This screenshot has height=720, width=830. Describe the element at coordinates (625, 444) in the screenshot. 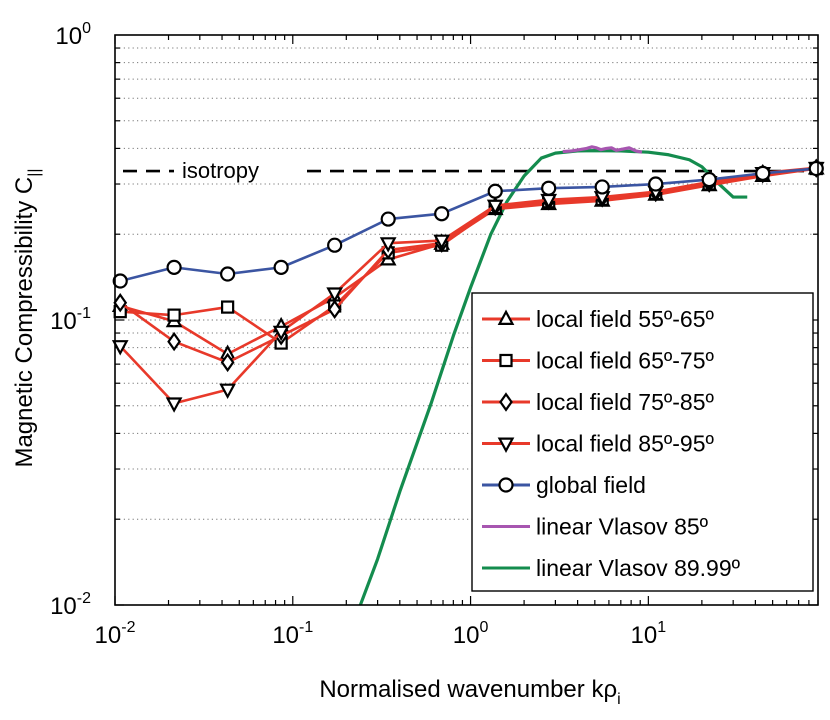

I see `legend-label: local field 85º-95º` at that location.